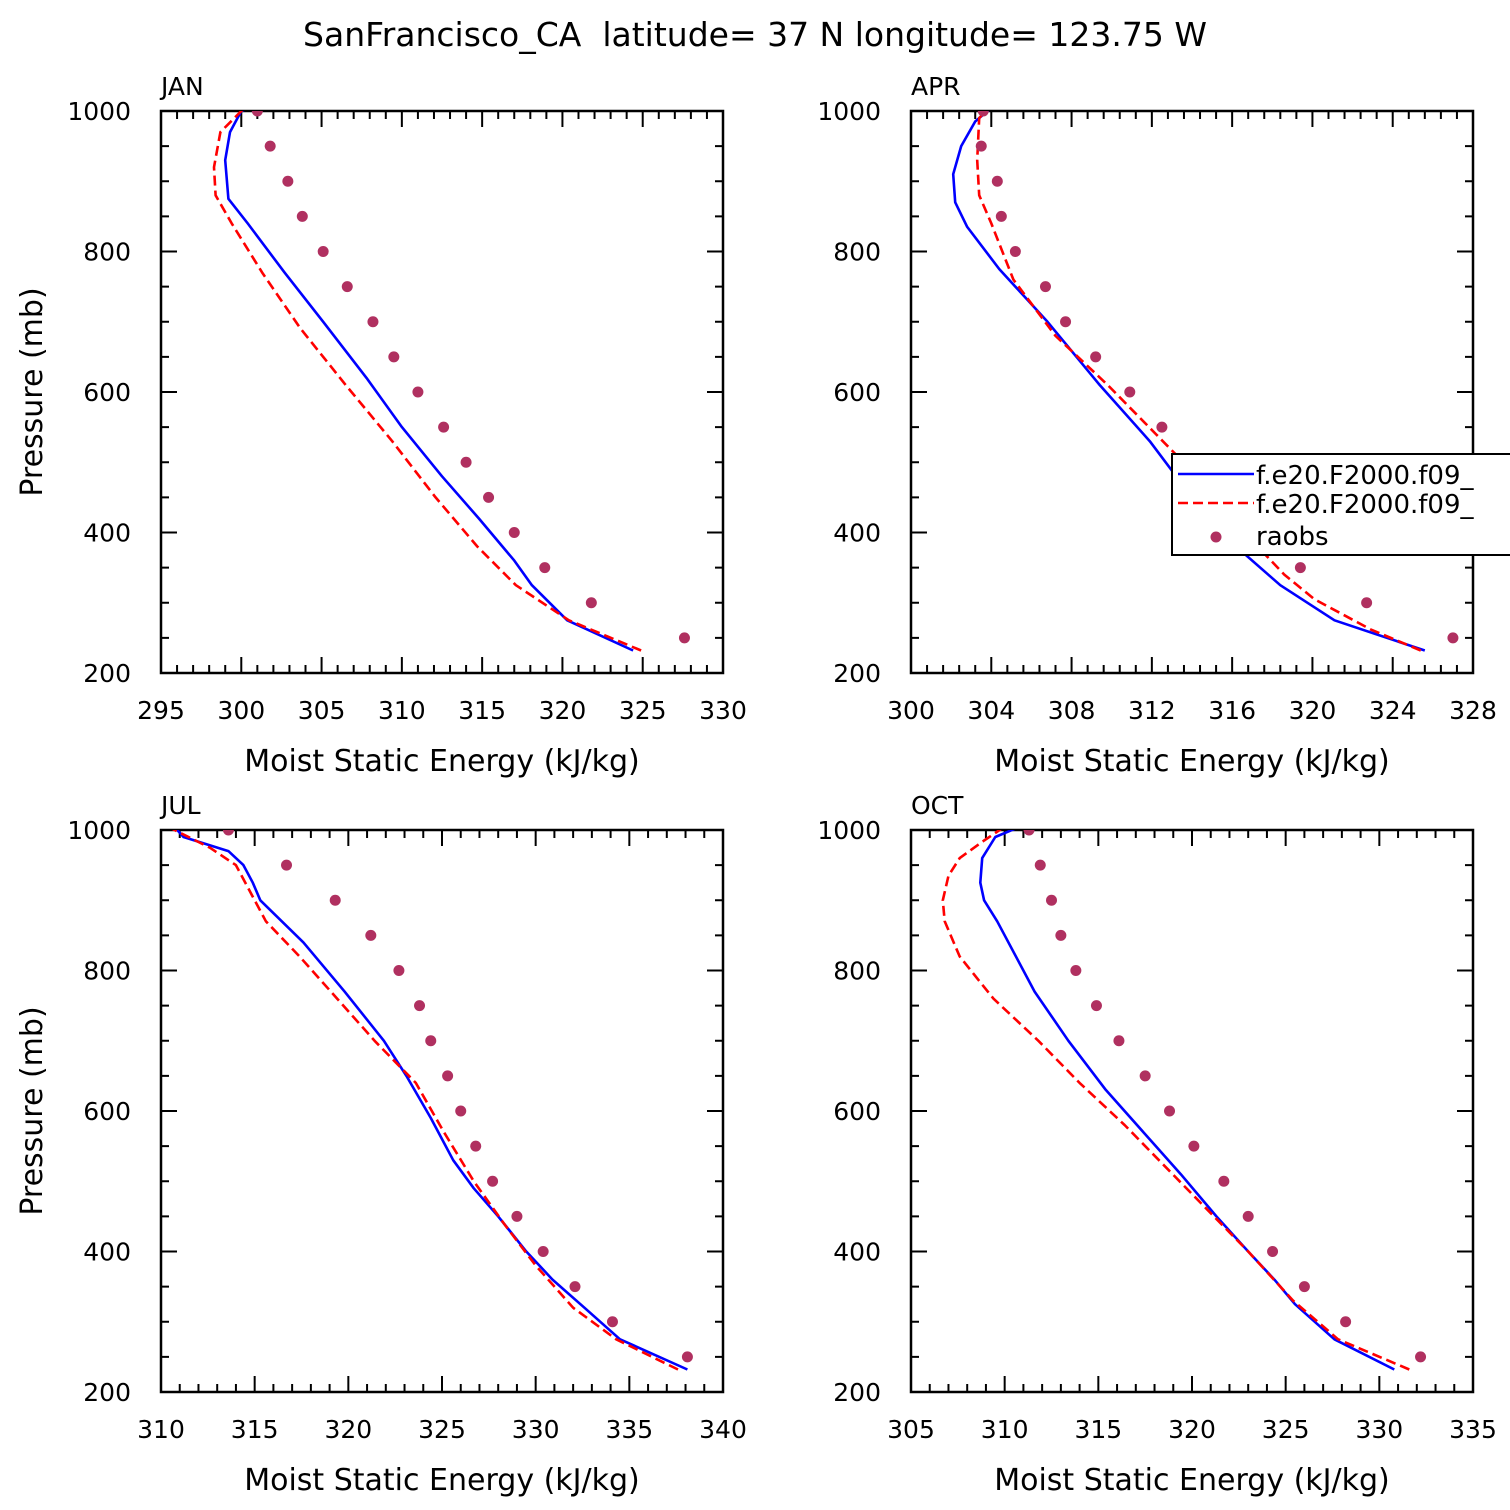 This screenshot has width=1510, height=1510. I want to click on panel-label: JAN, so click(181, 86).